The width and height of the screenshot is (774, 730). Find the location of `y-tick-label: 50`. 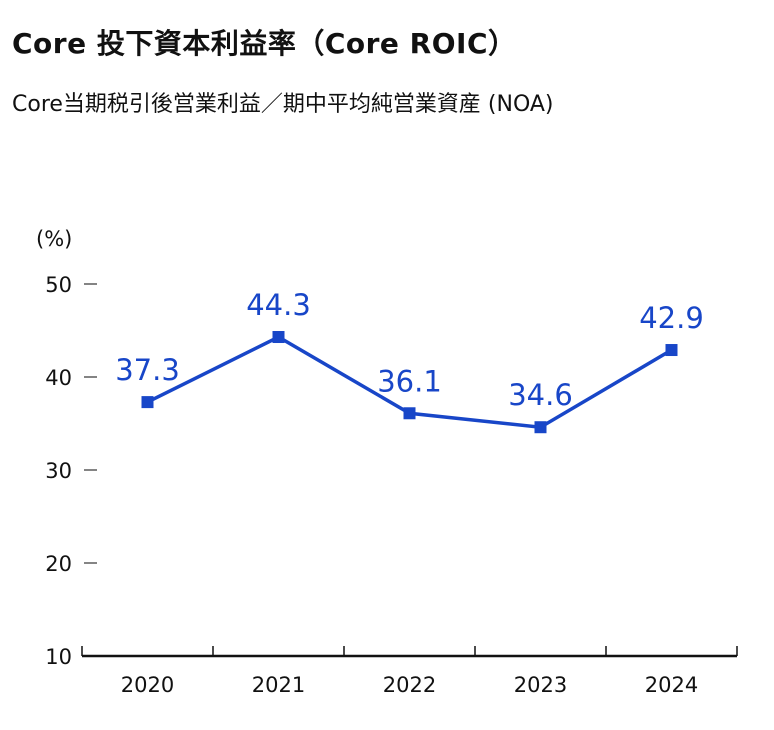

y-tick-label: 50 is located at coordinates (58, 285).